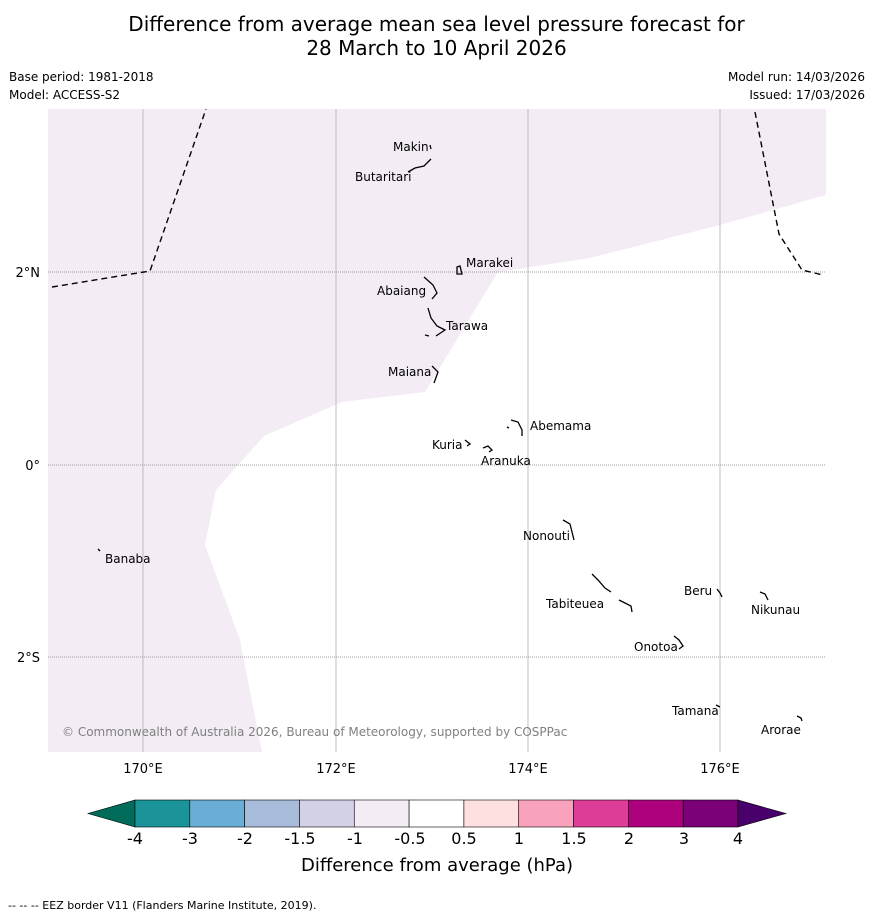 The image size is (873, 919). Describe the element at coordinates (435, 838) in the screenshot. I see `colorbar-ticks: -4 -3 -2 -1.5 -1 -0.5 0.5 1 1.5 2 3 4` at that location.